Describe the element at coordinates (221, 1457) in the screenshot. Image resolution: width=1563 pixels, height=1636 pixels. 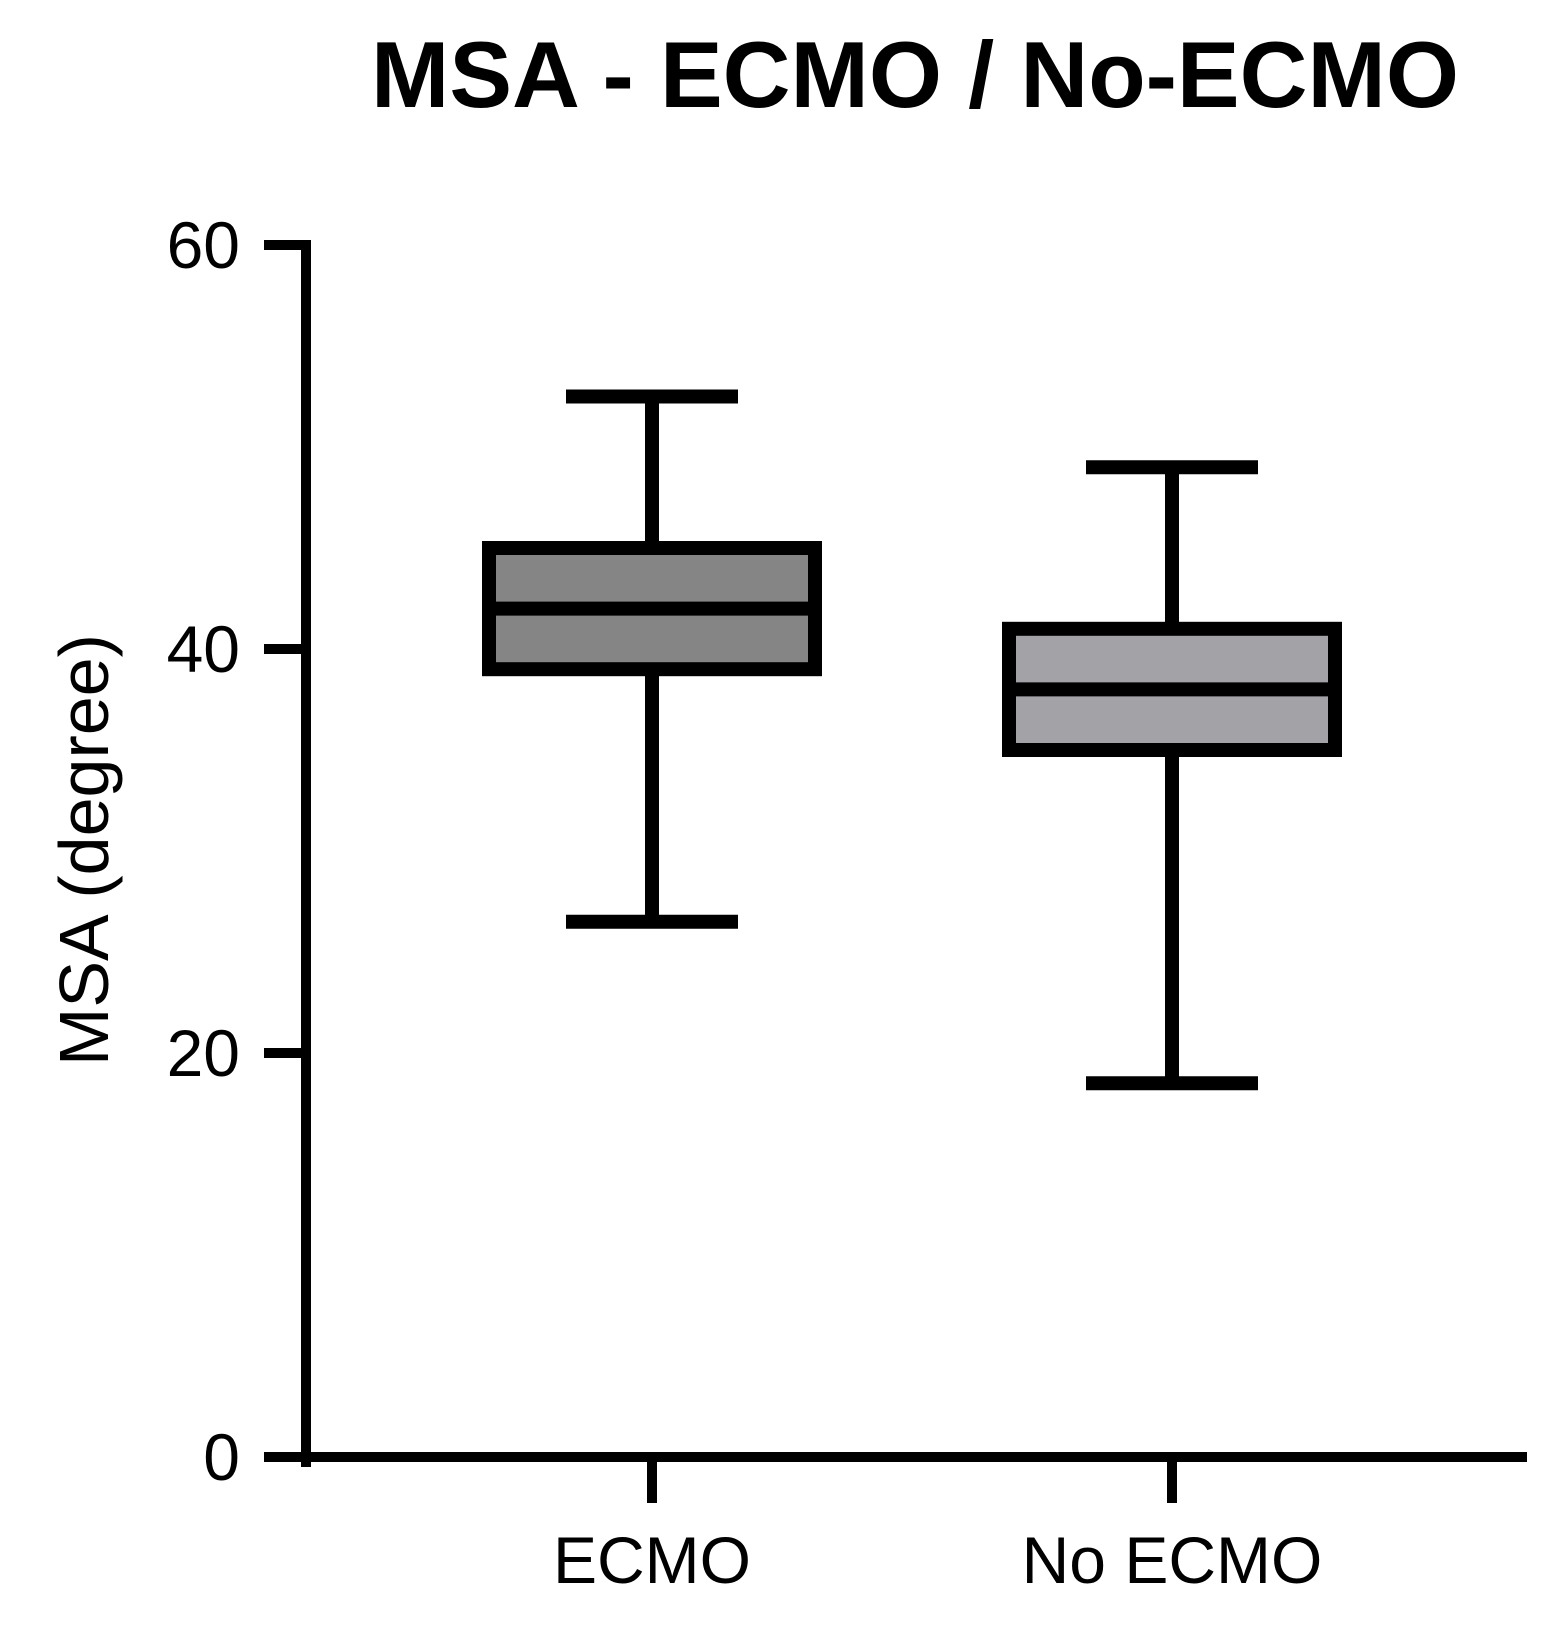
I see `y-tick-label: 0` at that location.